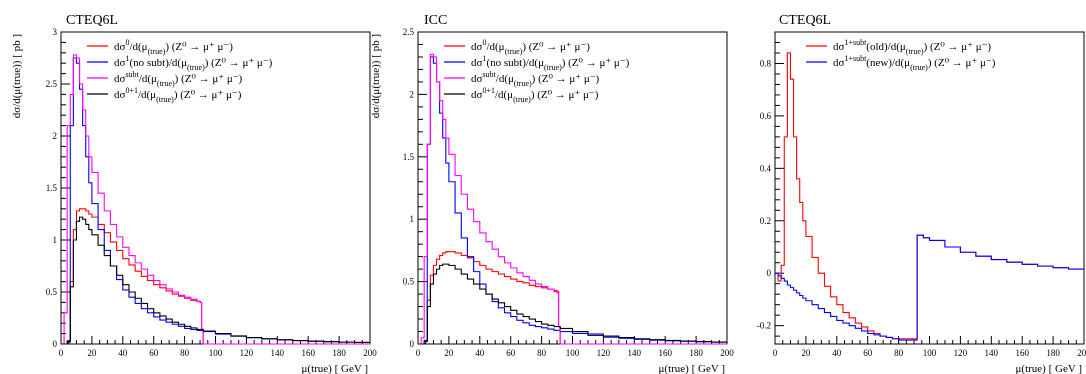 Image resolution: width=1086 pixels, height=374 pixels. Describe the element at coordinates (912, 47) in the screenshot. I see `legend-entry-s4: dσ1+subt(old)/d(μ(true)) (Z⁰ → μ⁺ μ⁻)` at that location.